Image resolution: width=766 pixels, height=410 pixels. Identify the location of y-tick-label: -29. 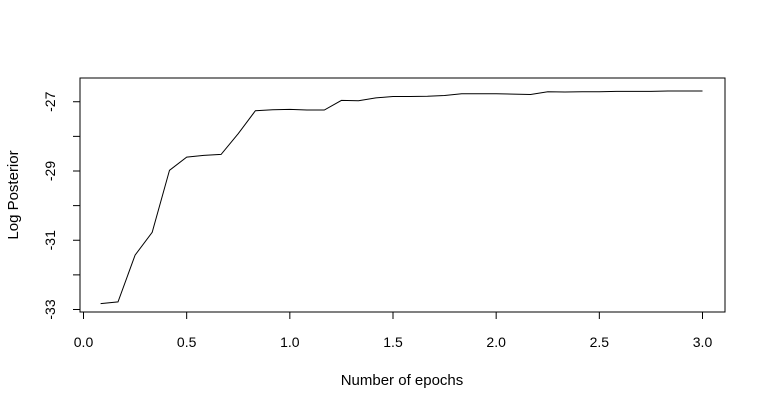
(50, 171).